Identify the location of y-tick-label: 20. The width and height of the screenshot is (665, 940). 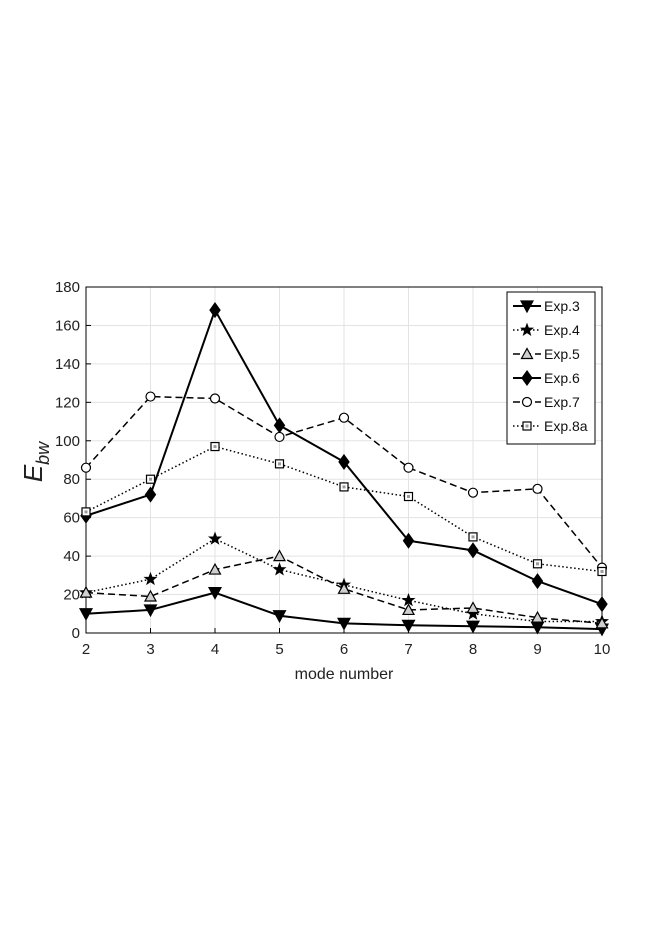
(71, 595).